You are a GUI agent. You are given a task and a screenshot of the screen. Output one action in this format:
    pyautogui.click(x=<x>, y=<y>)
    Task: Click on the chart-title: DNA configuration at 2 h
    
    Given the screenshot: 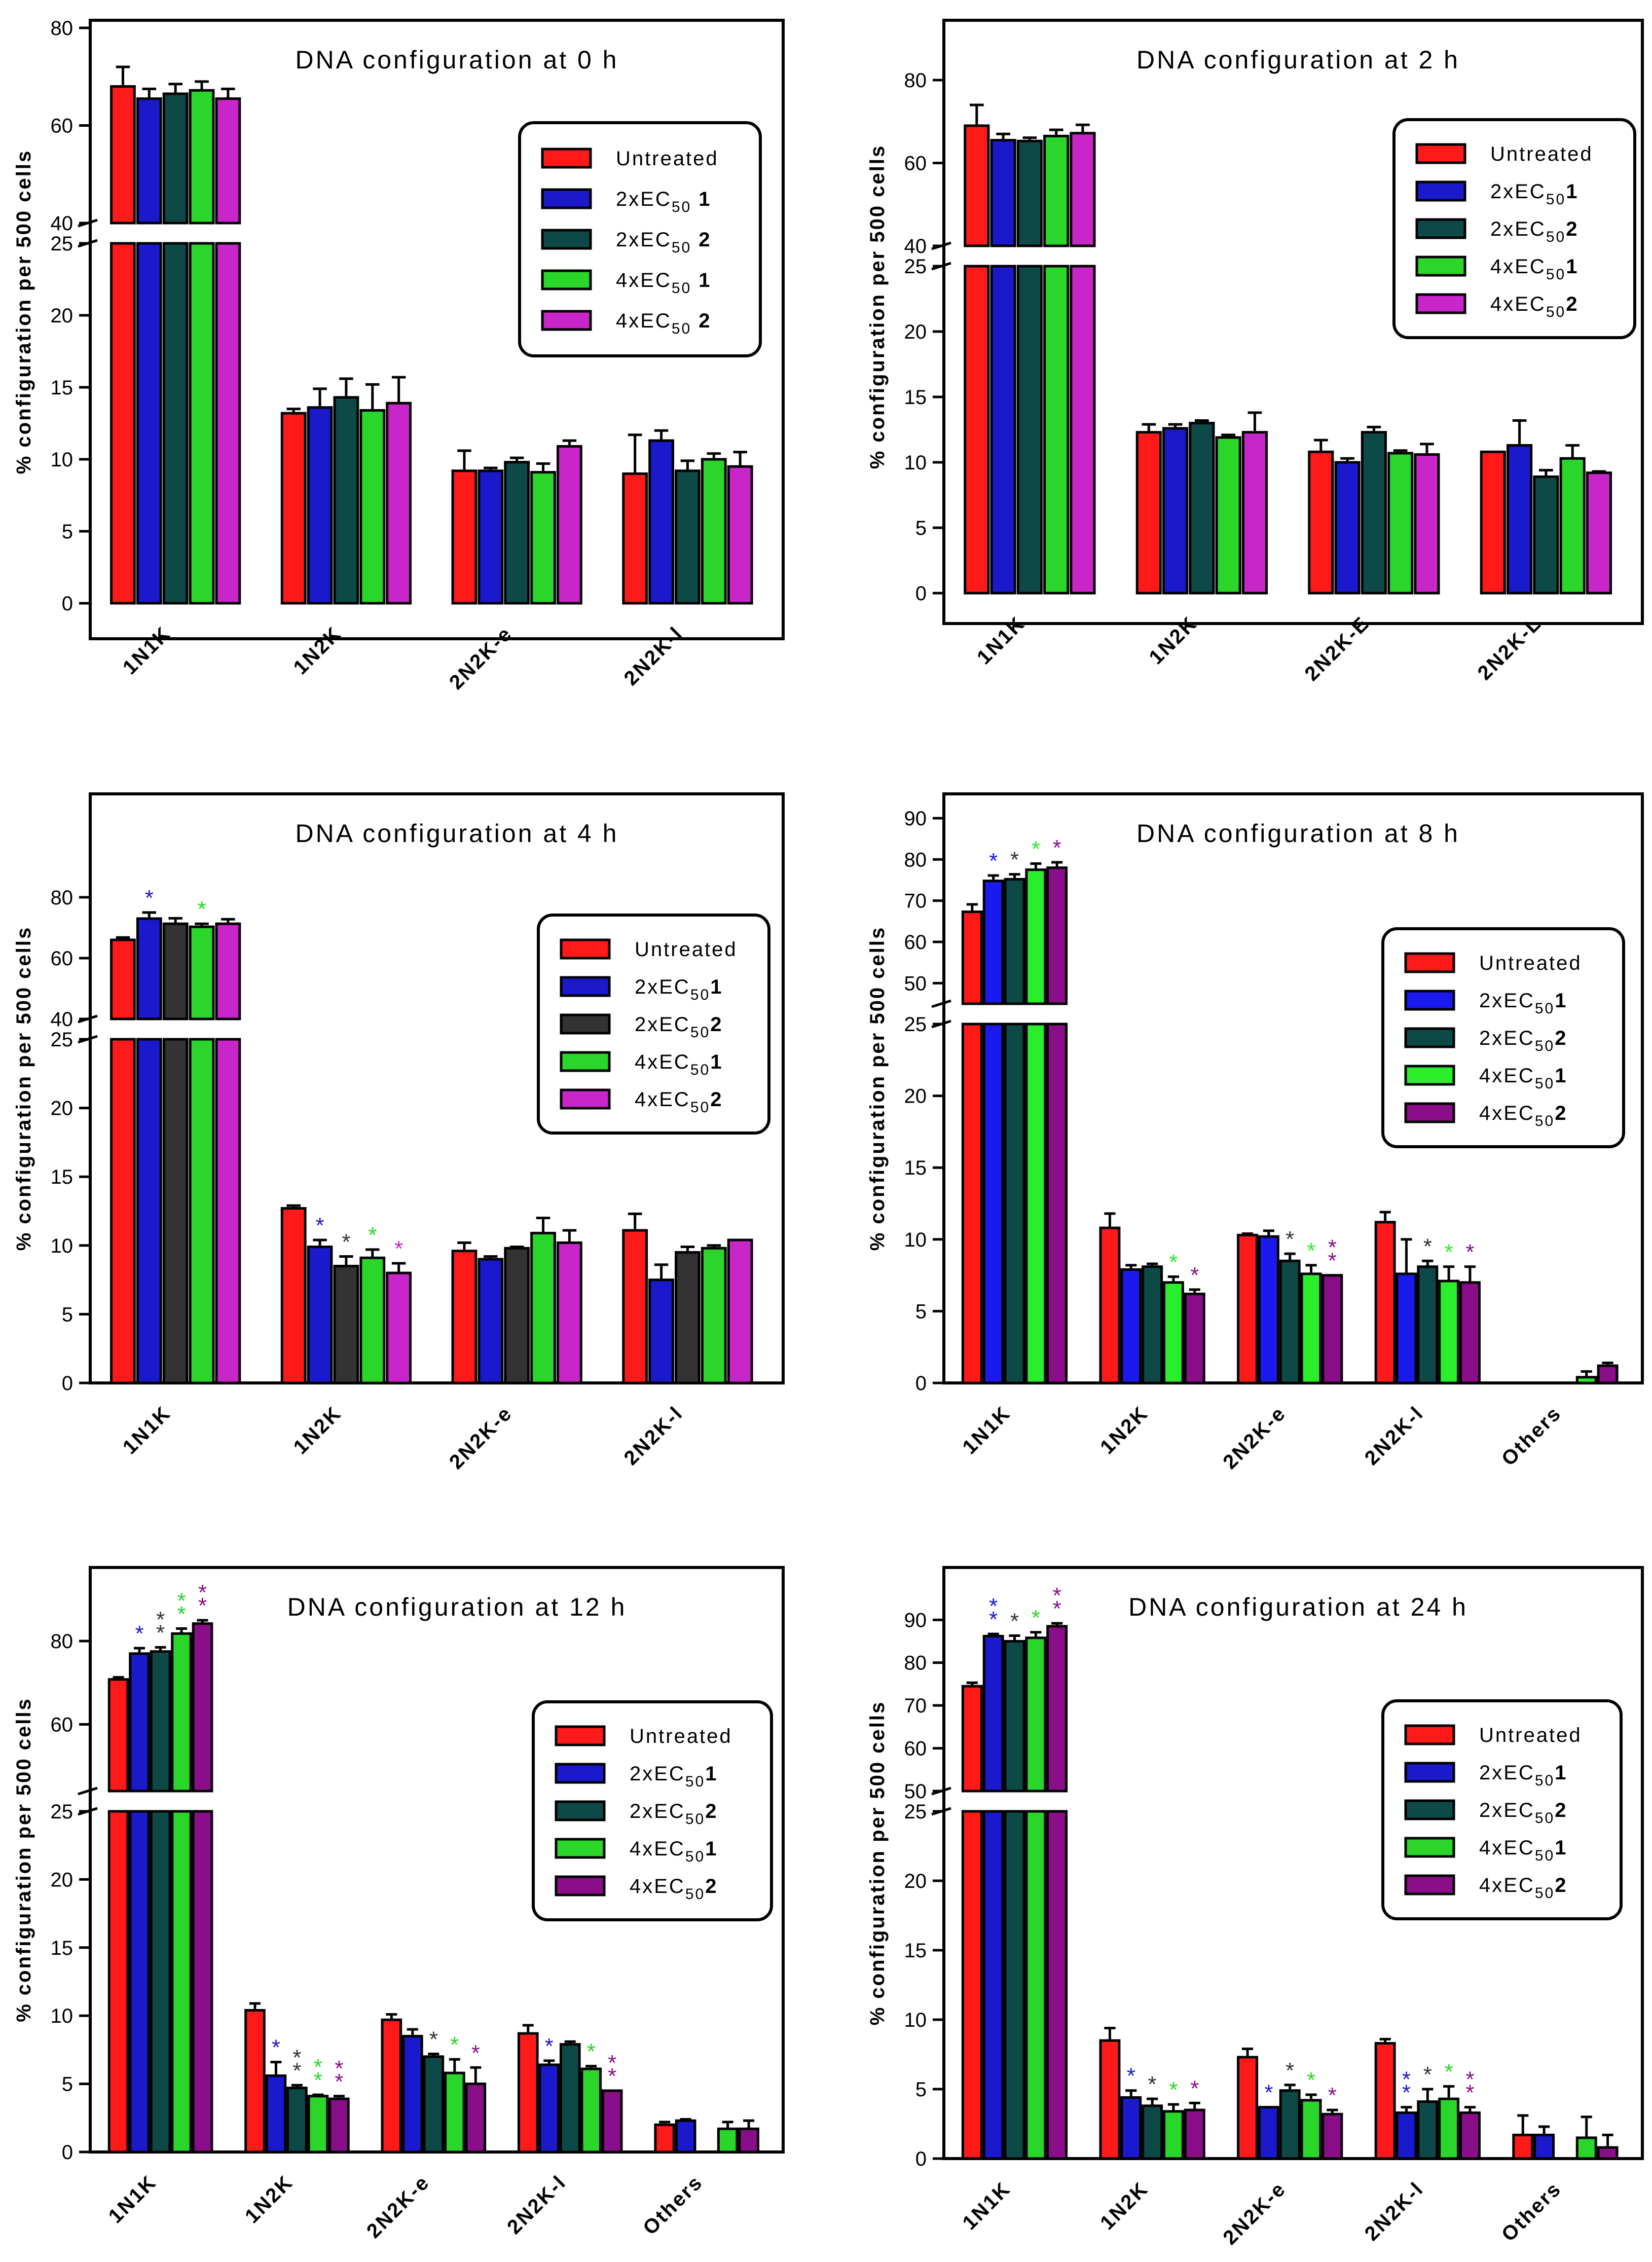 What is the action you would take?
    pyautogui.click(x=1298, y=60)
    